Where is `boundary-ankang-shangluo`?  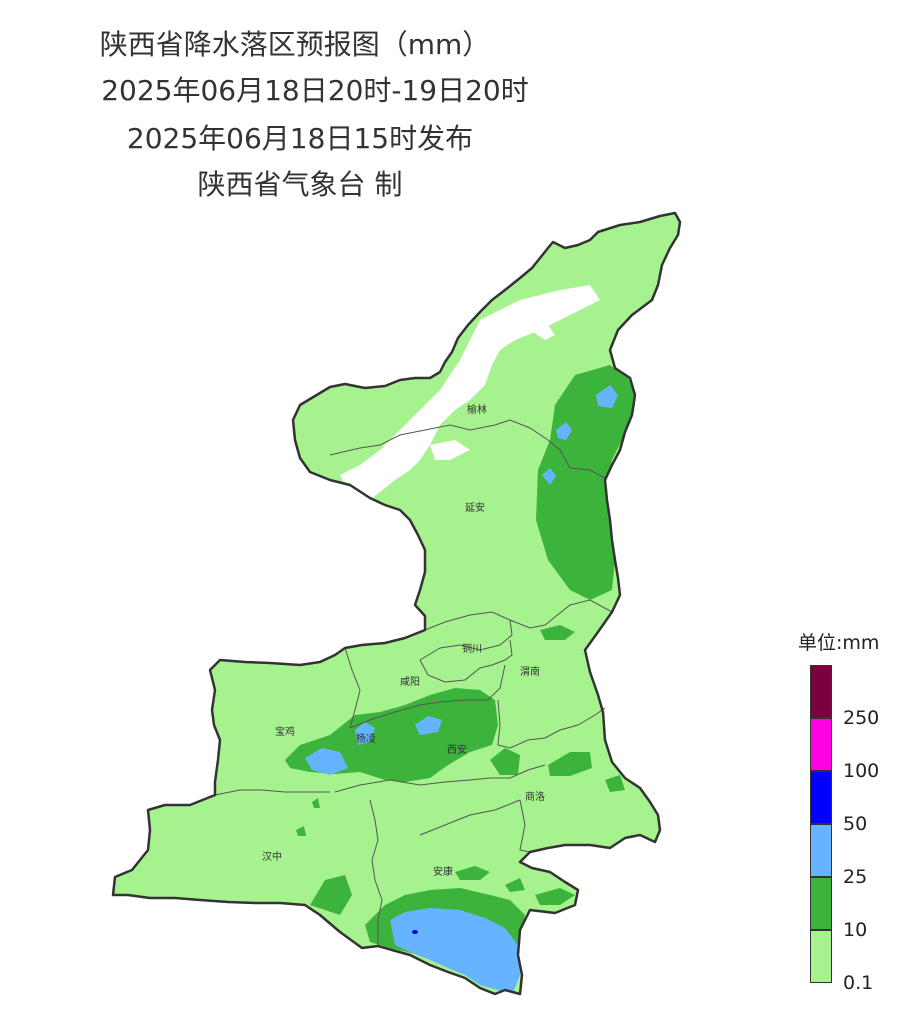
boundary-ankang-shangluo is located at coordinates (470, 817).